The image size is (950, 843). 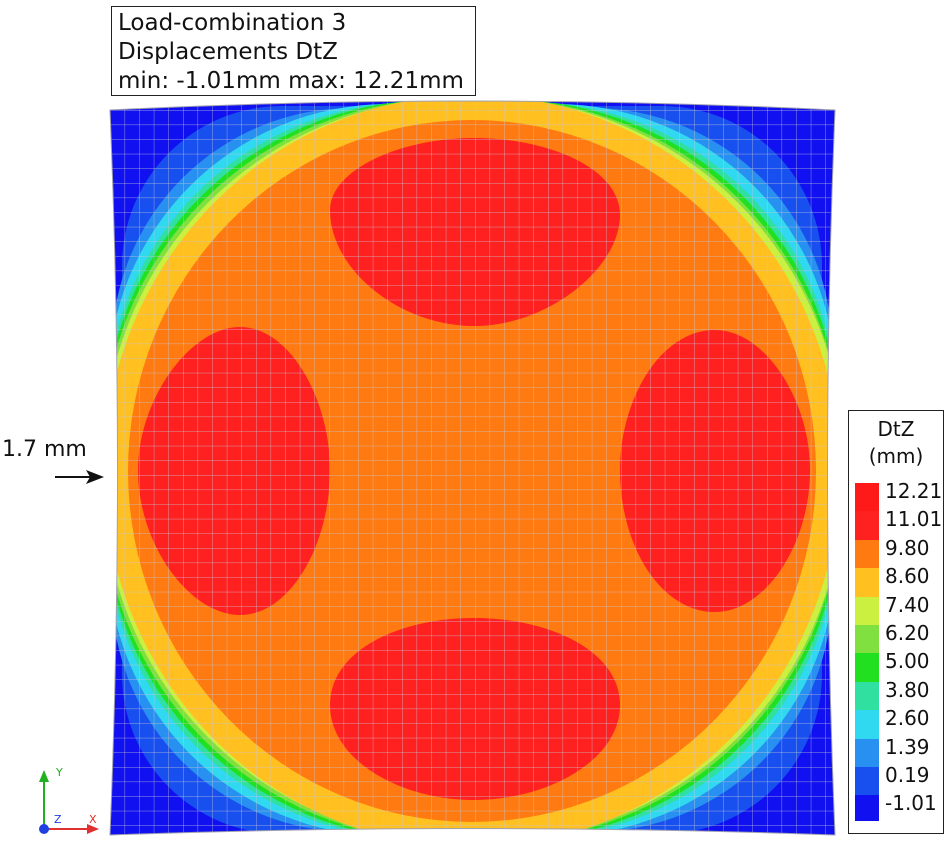 I want to click on title-min-max: min: -1.01mm max: 12.21mm, so click(x=291, y=81).